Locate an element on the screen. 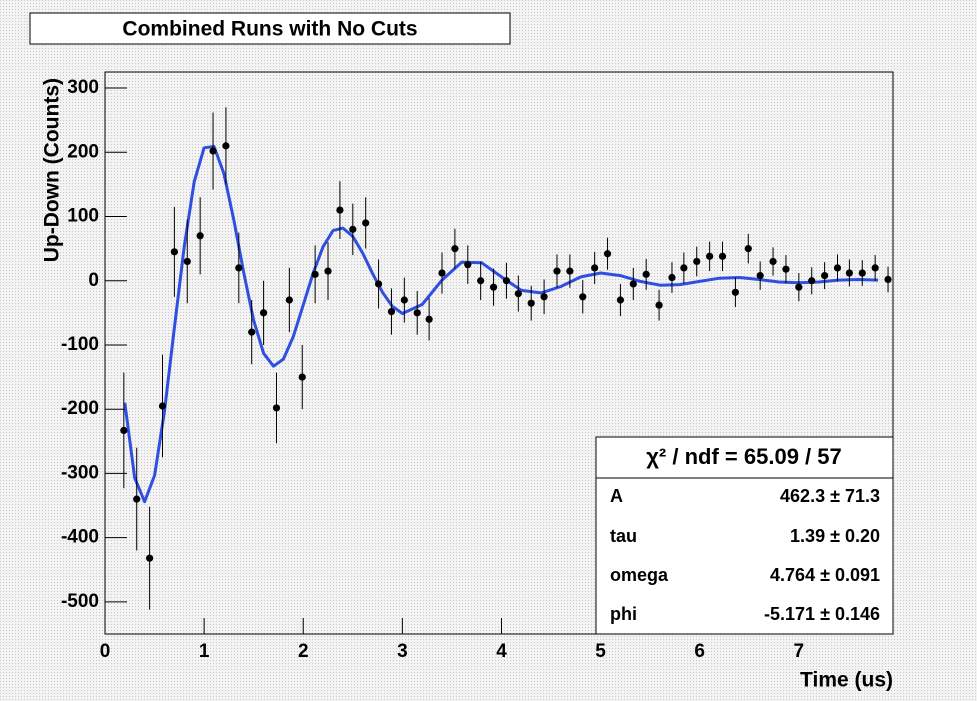  stats-name: phi is located at coordinates (623, 614).